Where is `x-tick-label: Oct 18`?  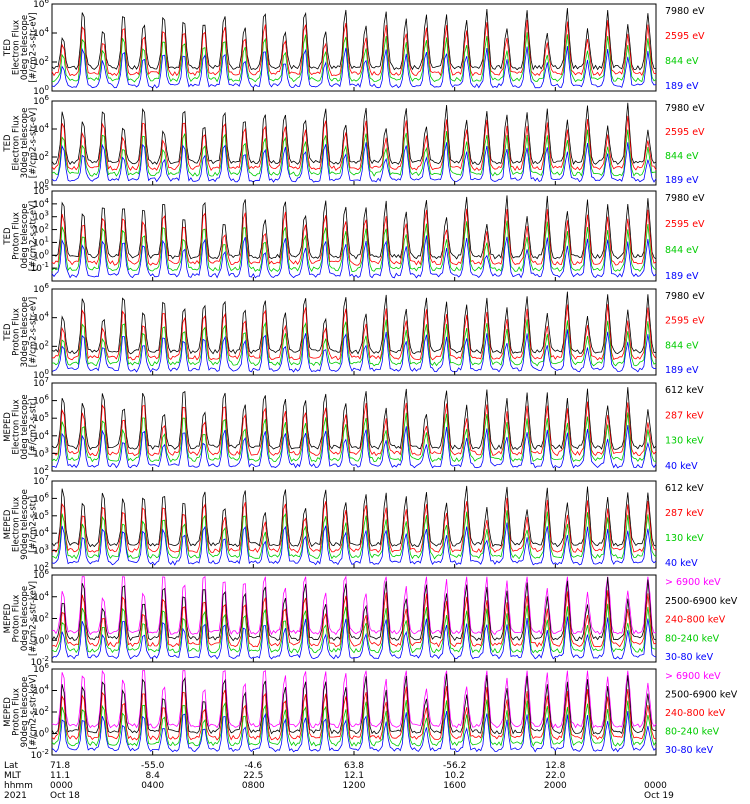
x-tick-label: Oct 18 is located at coordinates (65, 795).